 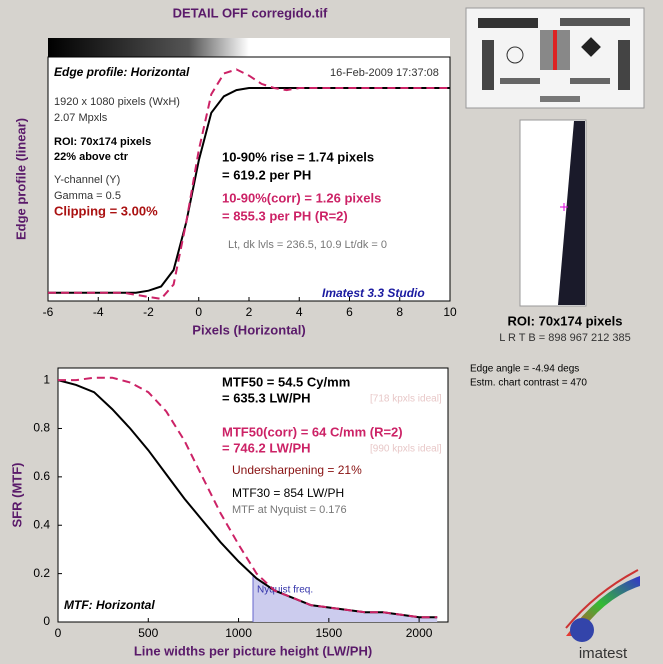 I want to click on annotation: Gamma = 0.5, so click(x=87, y=196).